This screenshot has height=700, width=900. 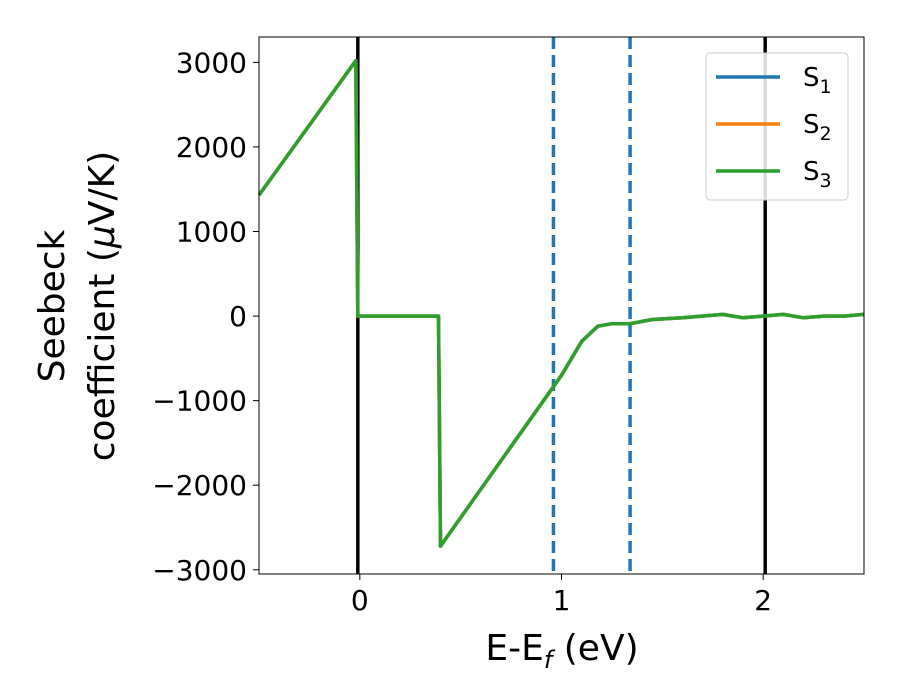 What do you see at coordinates (199, 485) in the screenshot?
I see `y-tick-label: −2000` at bounding box center [199, 485].